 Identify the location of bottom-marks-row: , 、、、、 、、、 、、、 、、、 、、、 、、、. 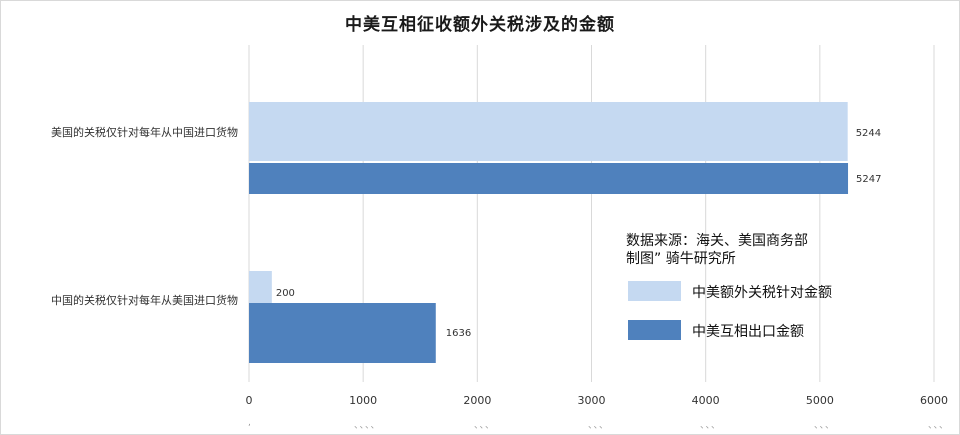
(480, 425).